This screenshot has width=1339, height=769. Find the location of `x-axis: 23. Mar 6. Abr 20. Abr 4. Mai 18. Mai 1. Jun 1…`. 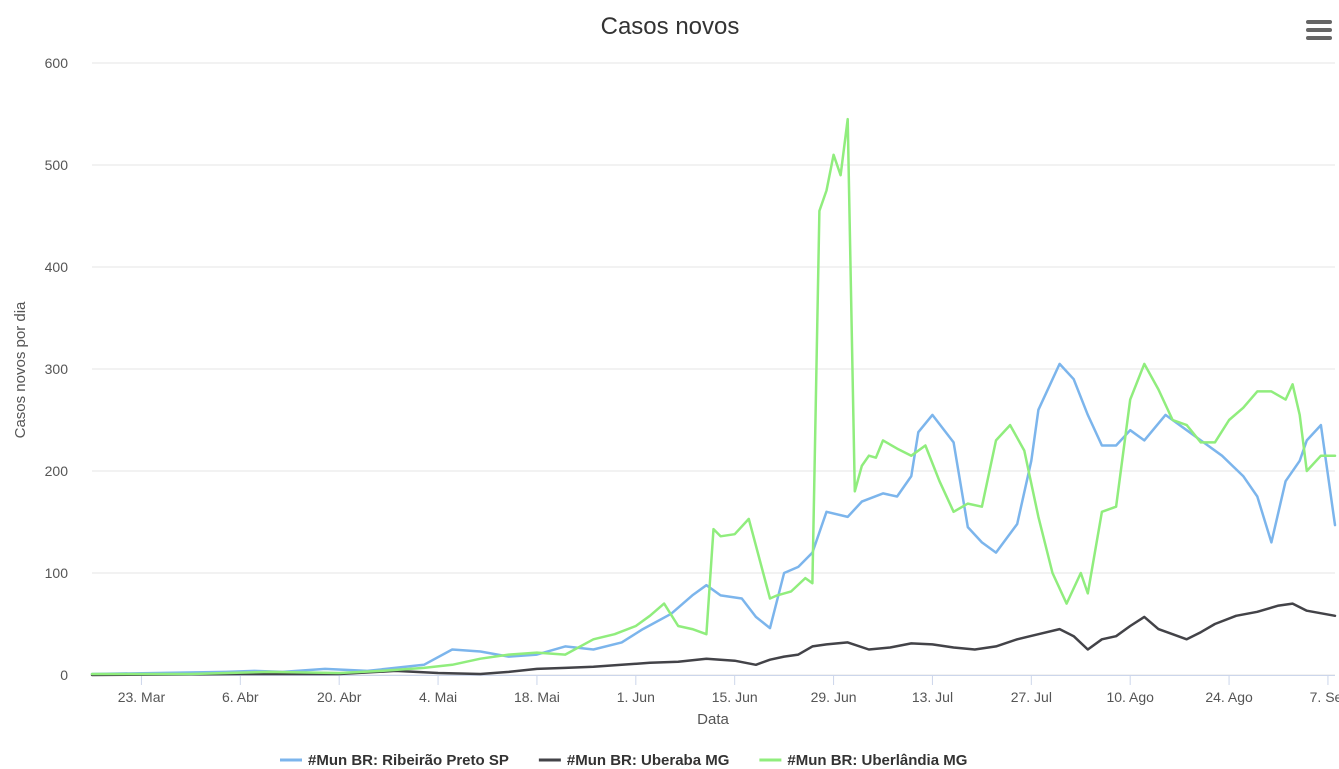

x-axis: 23. Mar 6. Abr 20. Abr 4. Mai 18. Mai 1. Jun 1… is located at coordinates (715, 690).